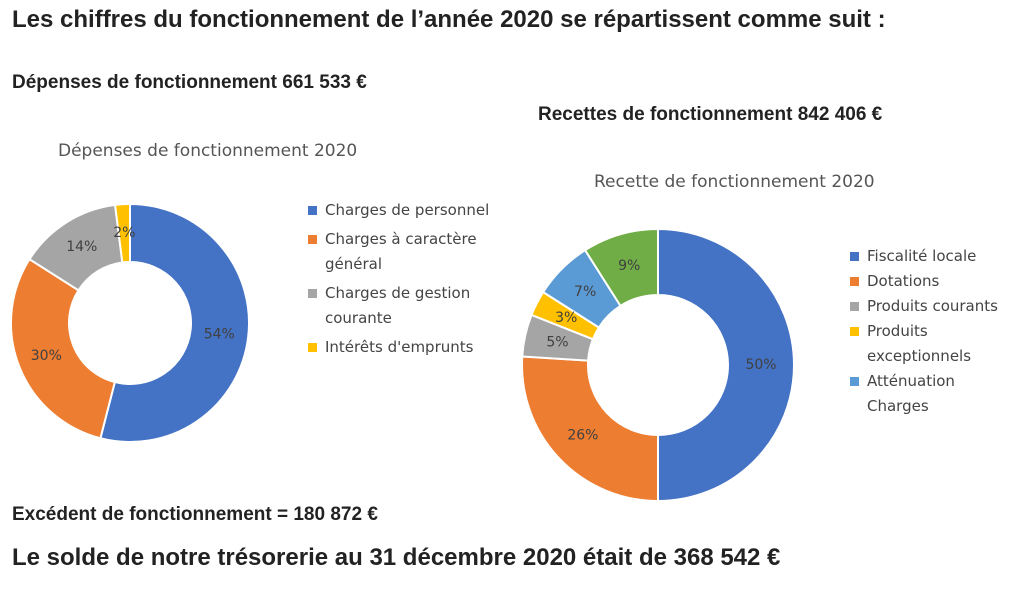 This screenshot has width=1017, height=591. Describe the element at coordinates (903, 281) in the screenshot. I see `recettes-legend-label: Dotations` at that location.